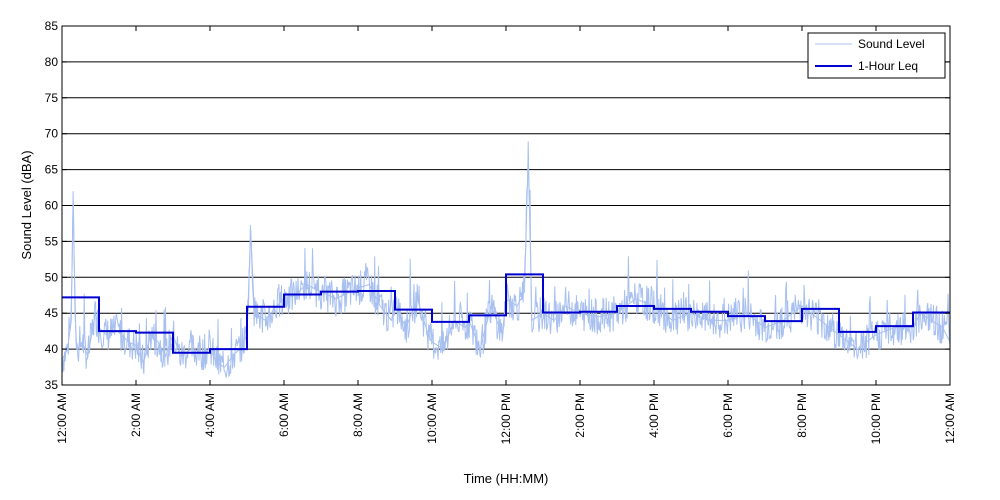  Describe the element at coordinates (506, 478) in the screenshot. I see `x-axis-label: Time (HH:MM)` at that location.